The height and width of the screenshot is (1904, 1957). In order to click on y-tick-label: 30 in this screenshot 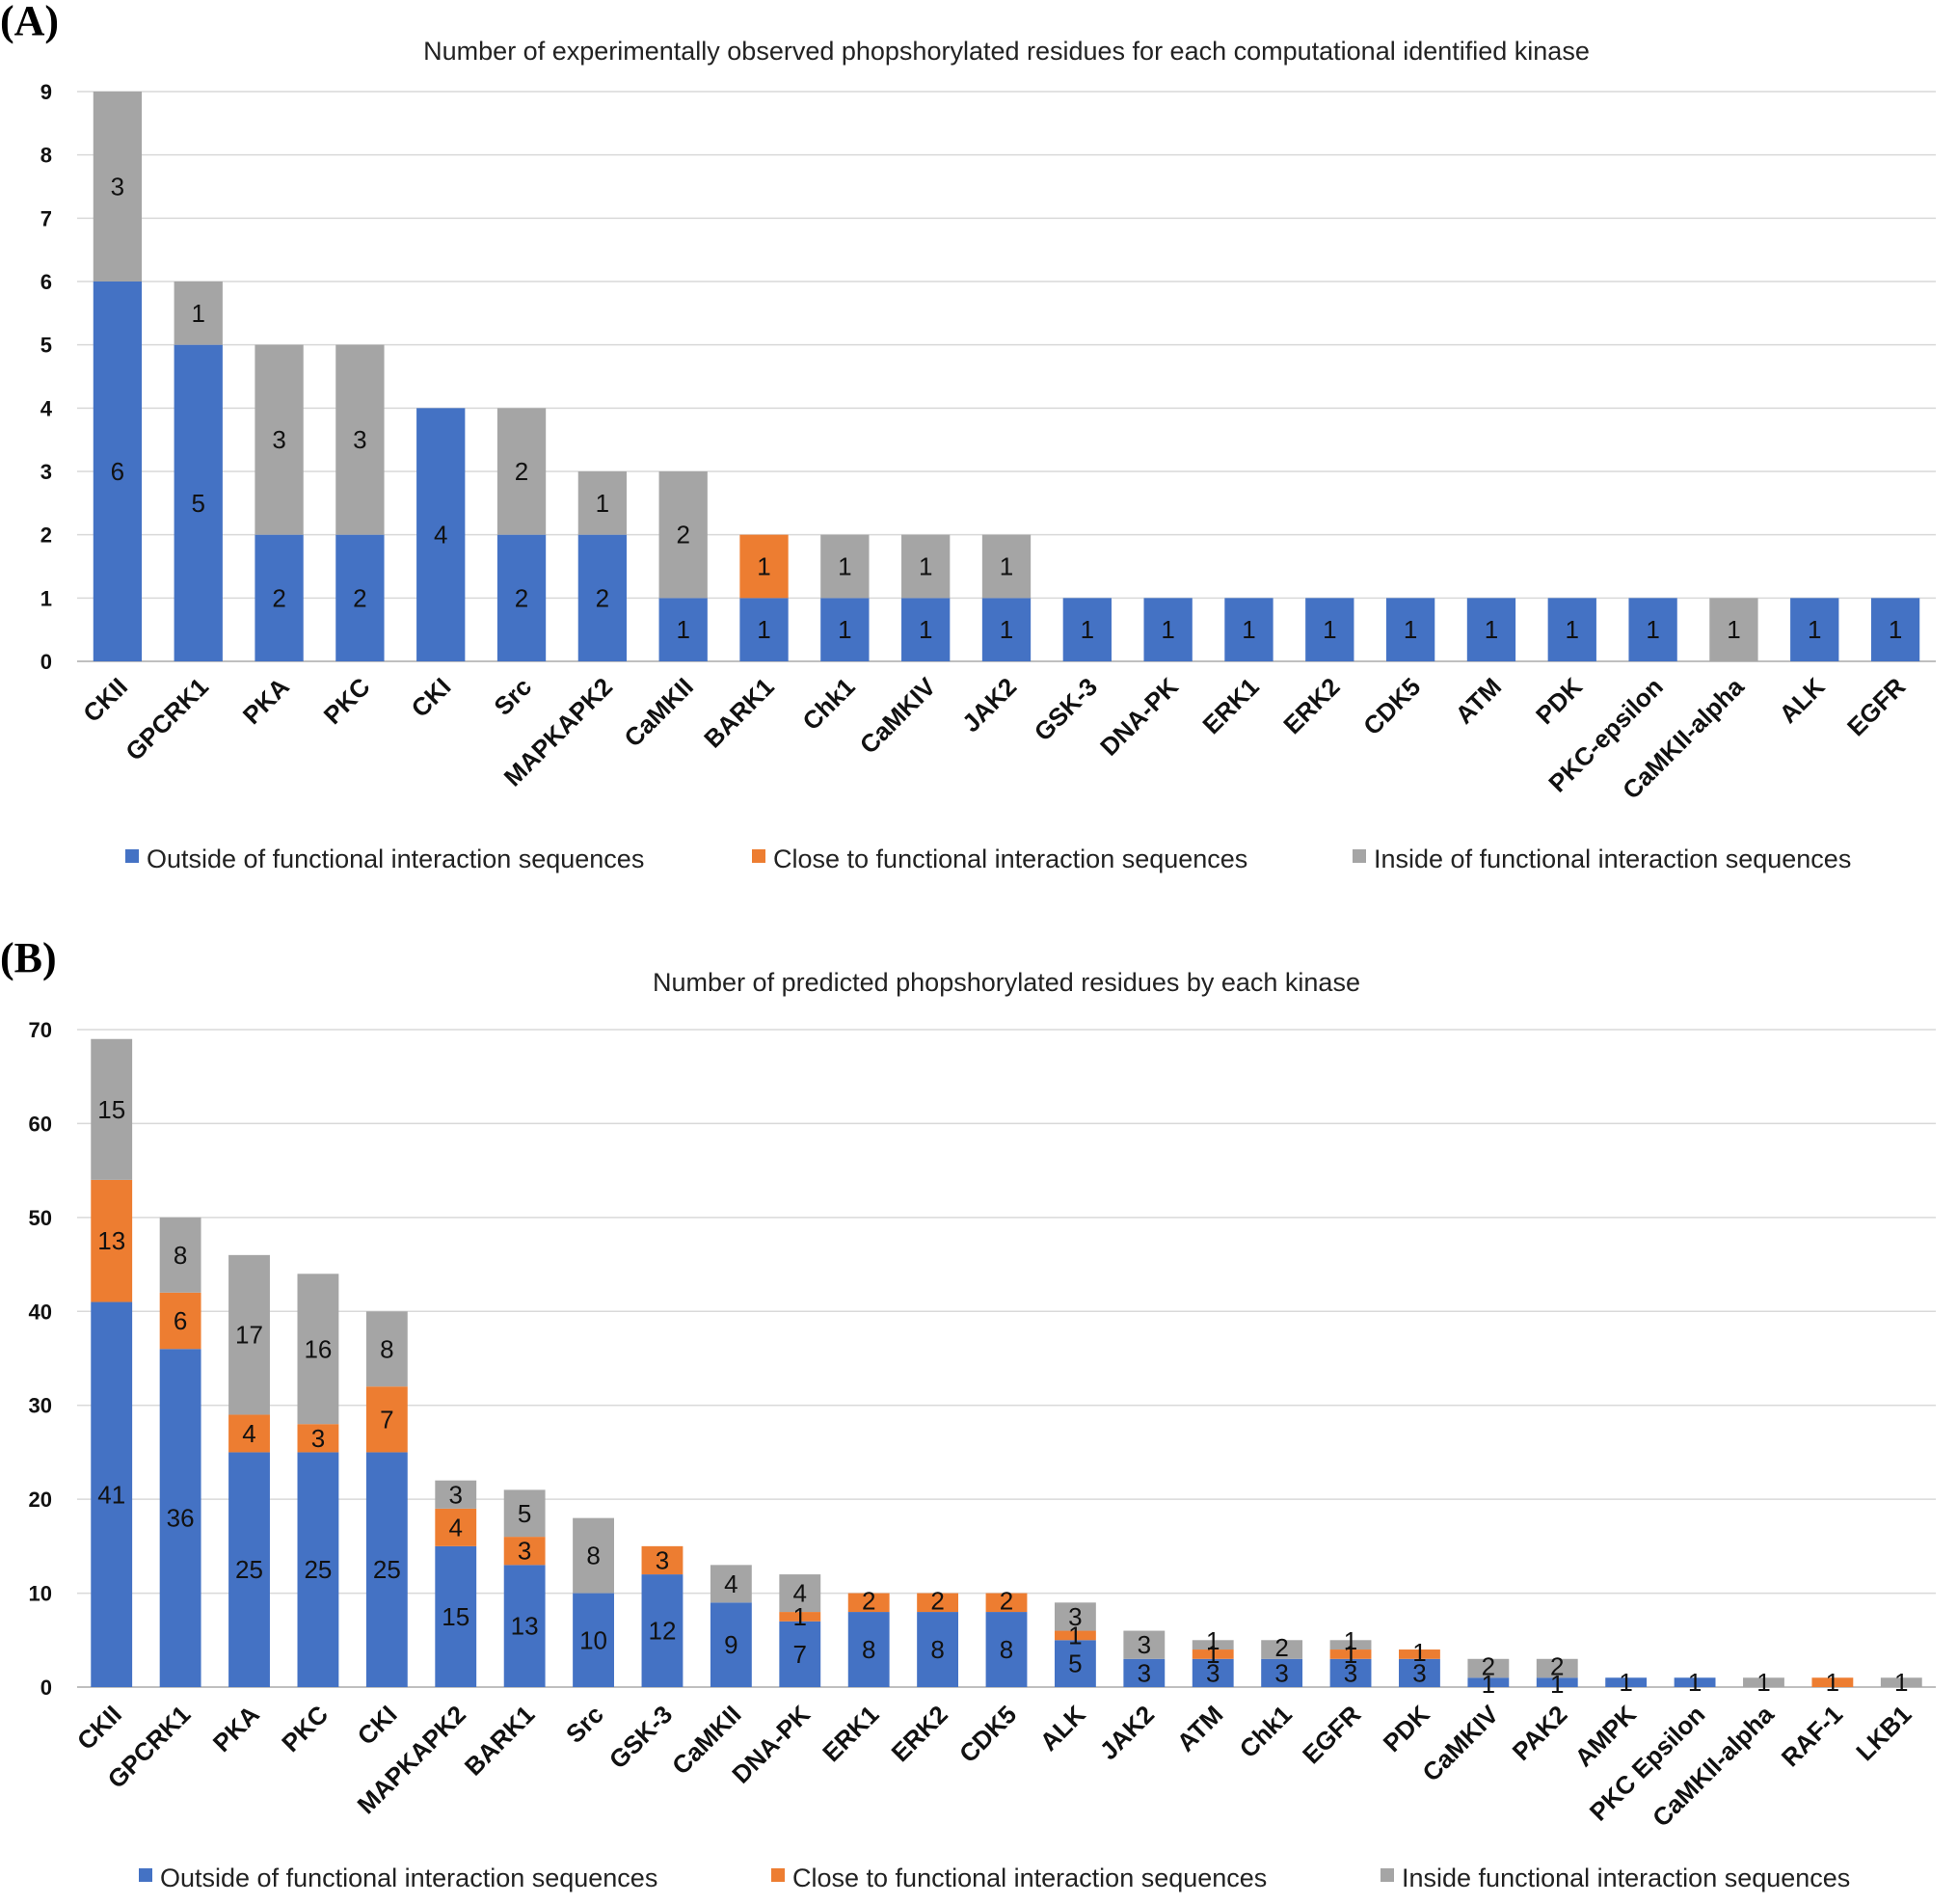, I will do `click(40, 1406)`.